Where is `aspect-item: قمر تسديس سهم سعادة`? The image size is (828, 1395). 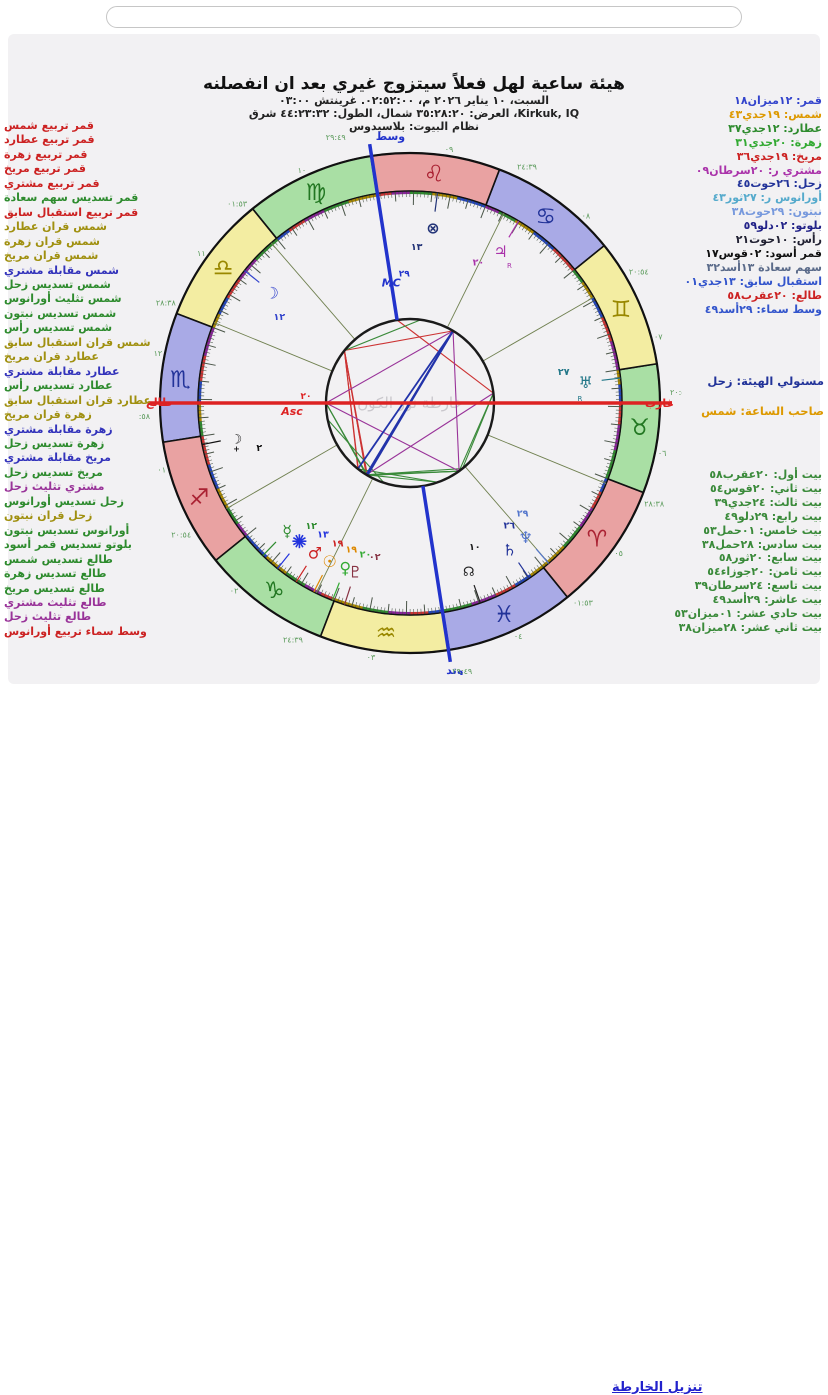
aspect-item: قمر تسديس سهم سعادة is located at coordinates (80, 198).